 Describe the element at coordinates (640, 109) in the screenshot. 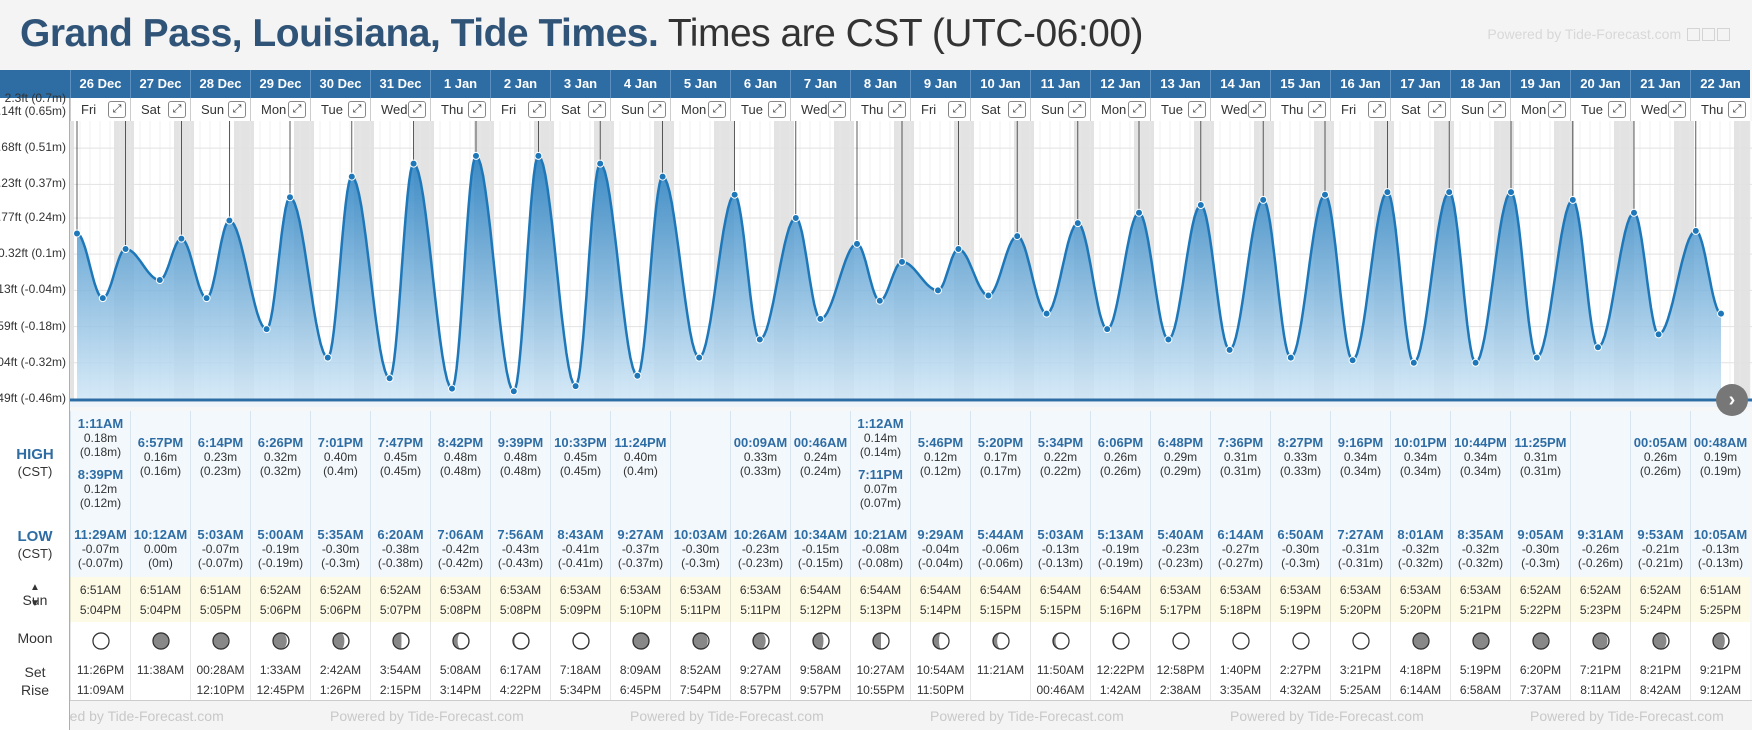

I see `day-of-week: Sun ⤢` at that location.